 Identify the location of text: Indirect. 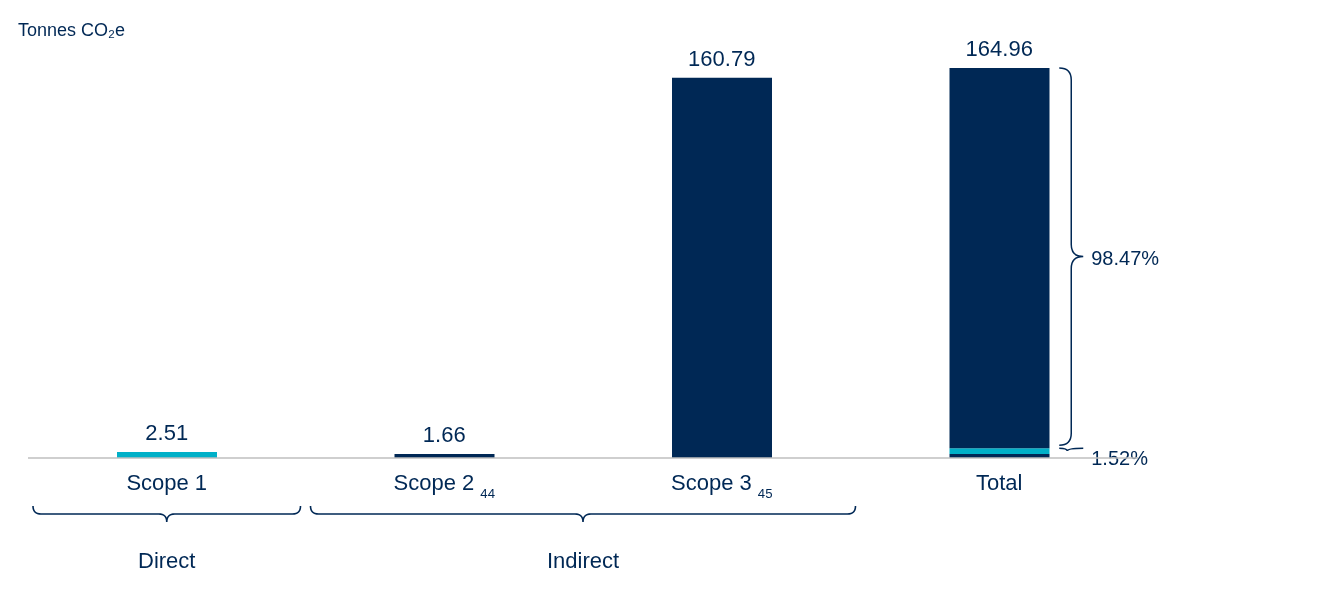
(583, 560).